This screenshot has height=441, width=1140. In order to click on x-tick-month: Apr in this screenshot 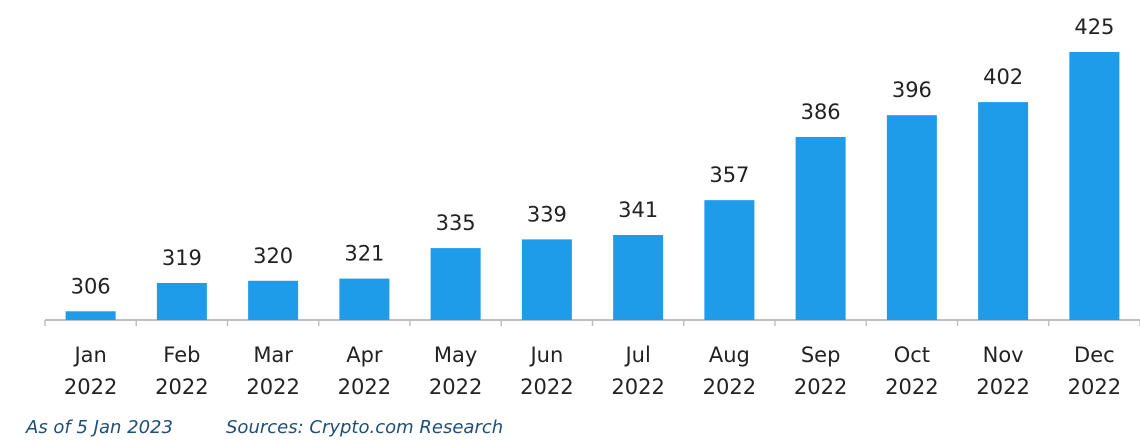, I will do `click(364, 355)`.